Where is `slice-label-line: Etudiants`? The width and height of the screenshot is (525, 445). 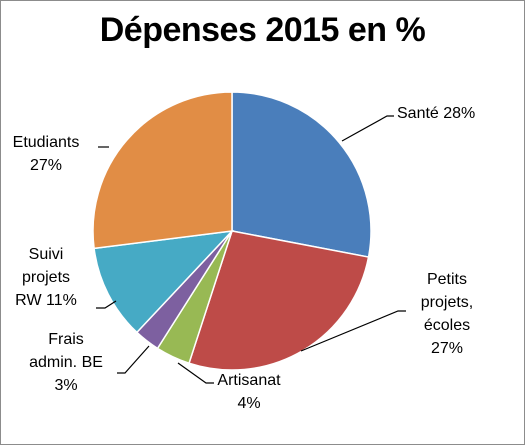 slice-label-line: Etudiants is located at coordinates (46, 142).